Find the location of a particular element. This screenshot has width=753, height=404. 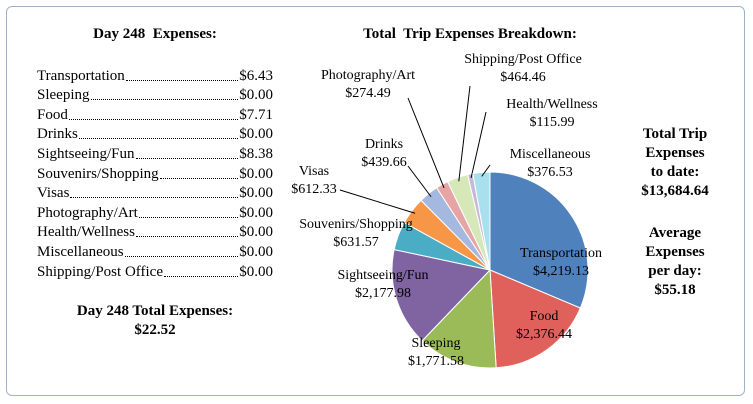

summary-average-line: Expenses is located at coordinates (675, 252).